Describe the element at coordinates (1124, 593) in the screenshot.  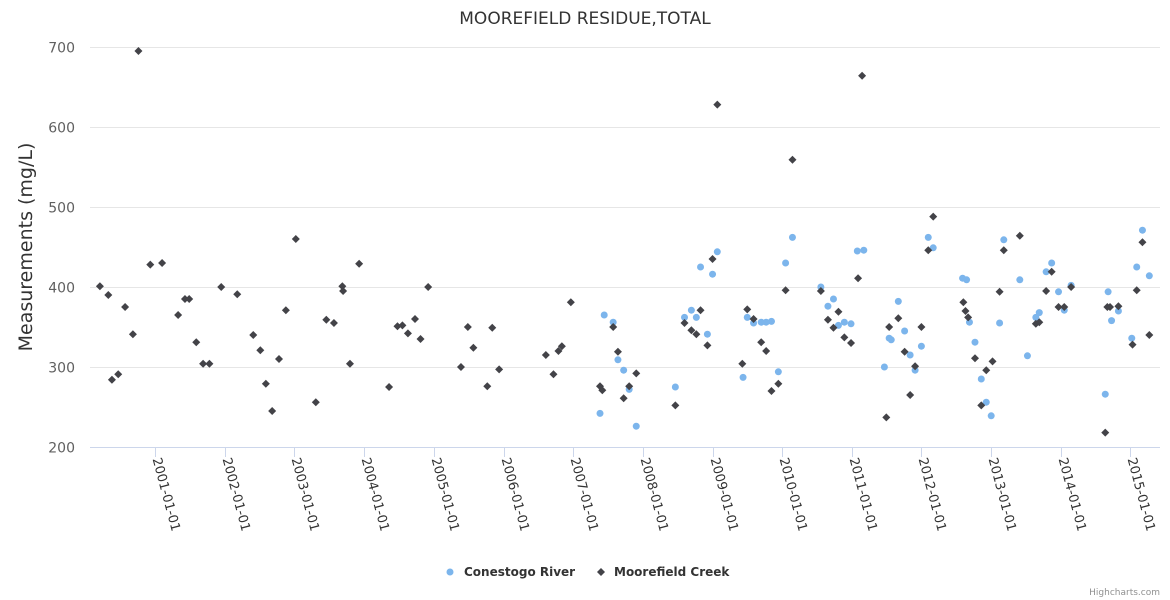
I see `credits-link: Highcharts.com` at that location.